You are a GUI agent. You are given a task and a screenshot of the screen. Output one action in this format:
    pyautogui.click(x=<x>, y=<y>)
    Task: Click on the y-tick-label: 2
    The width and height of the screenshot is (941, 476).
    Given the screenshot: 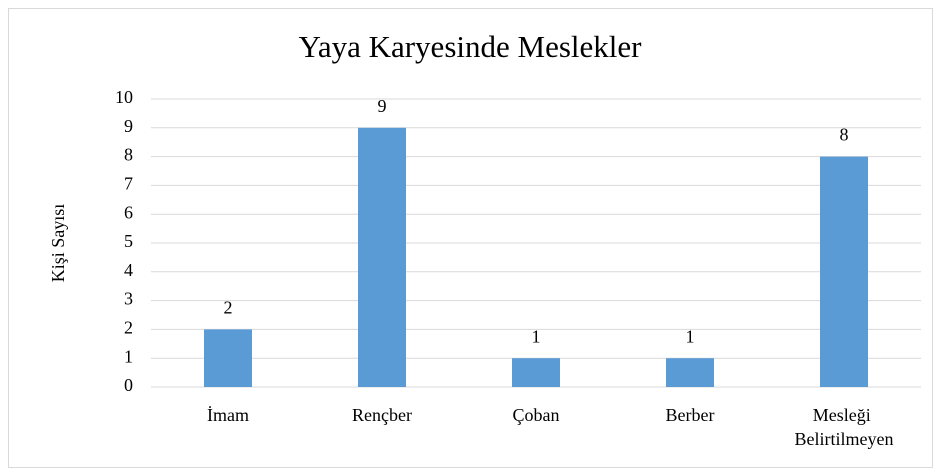 What is the action you would take?
    pyautogui.click(x=128, y=328)
    